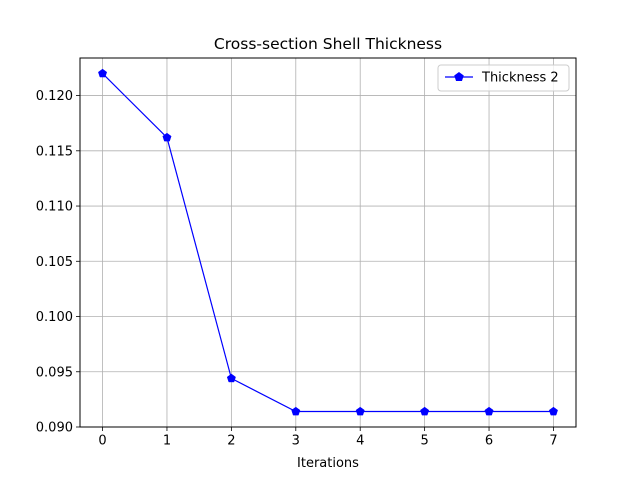 The width and height of the screenshot is (640, 480). I want to click on x-tick-label: 6, so click(489, 441).